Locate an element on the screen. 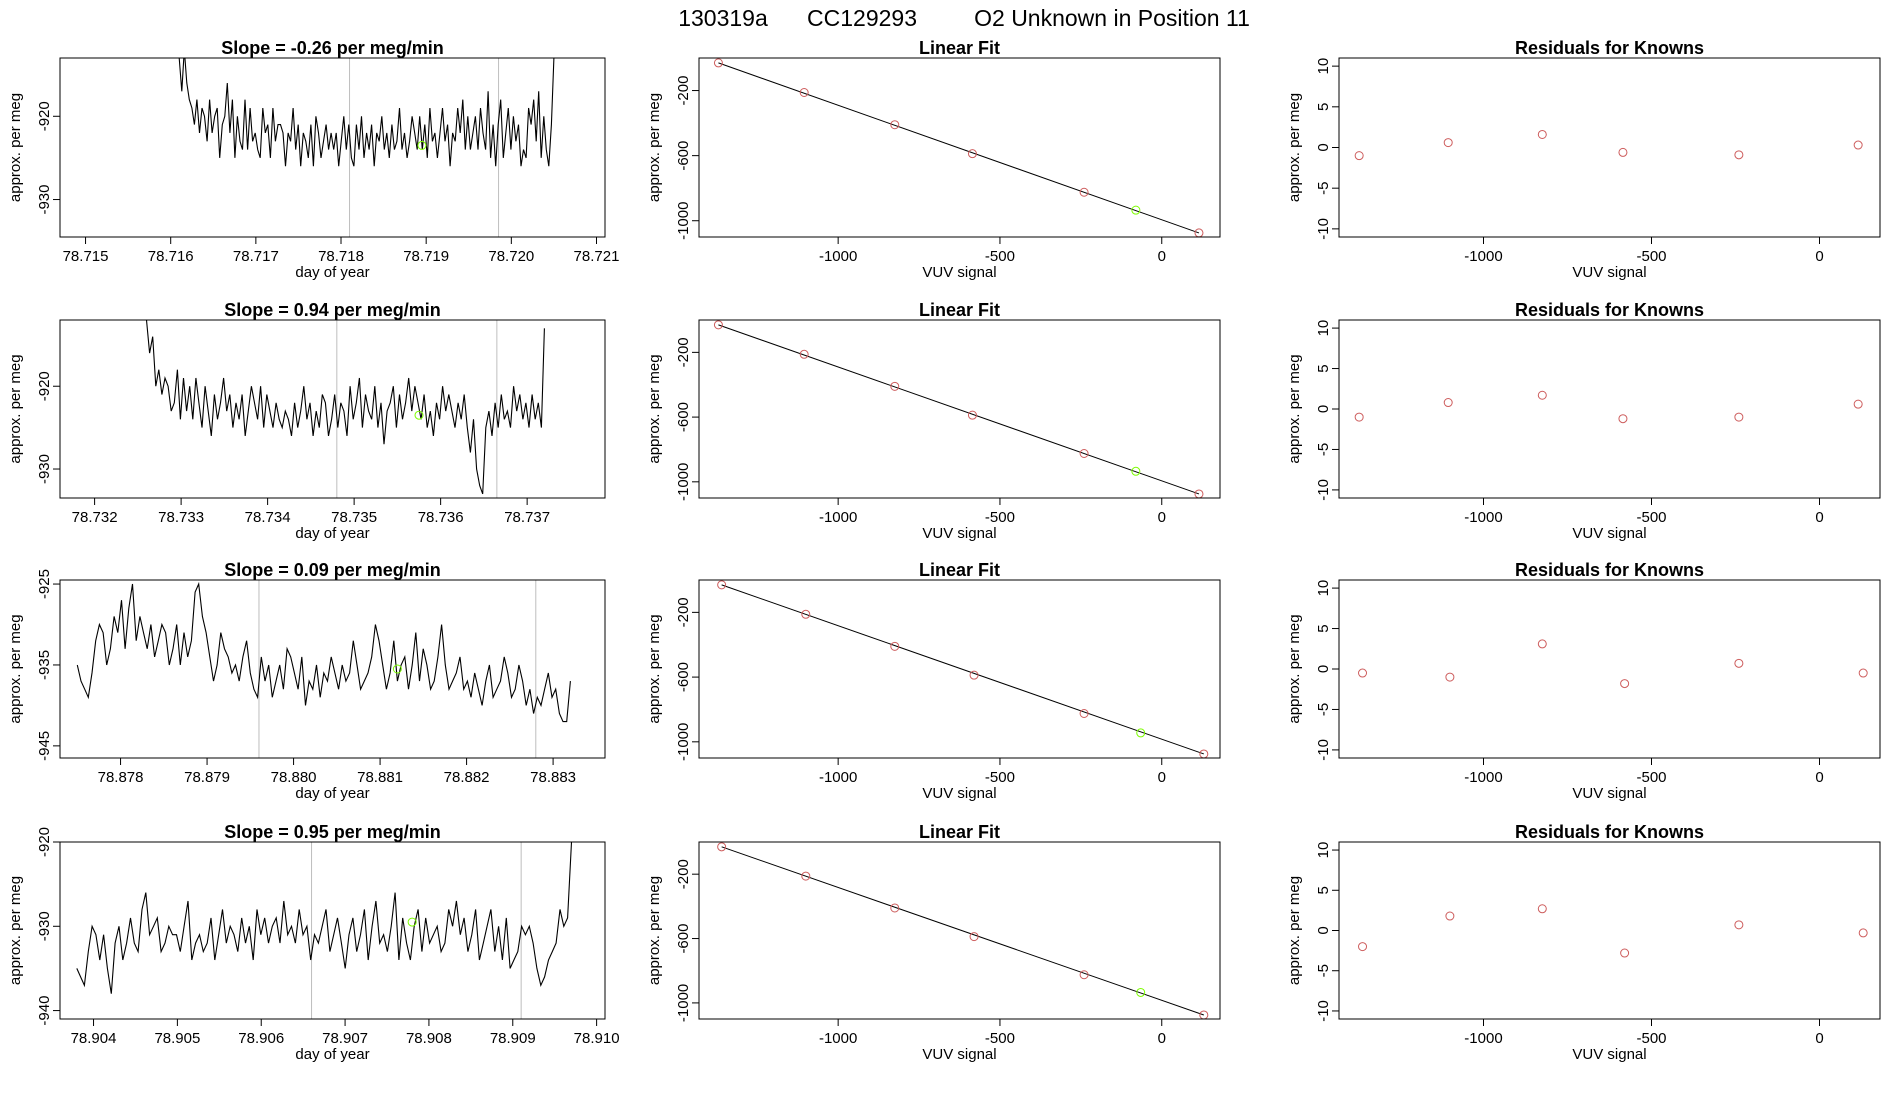  x-tick-label: 78.732 is located at coordinates (95, 517).